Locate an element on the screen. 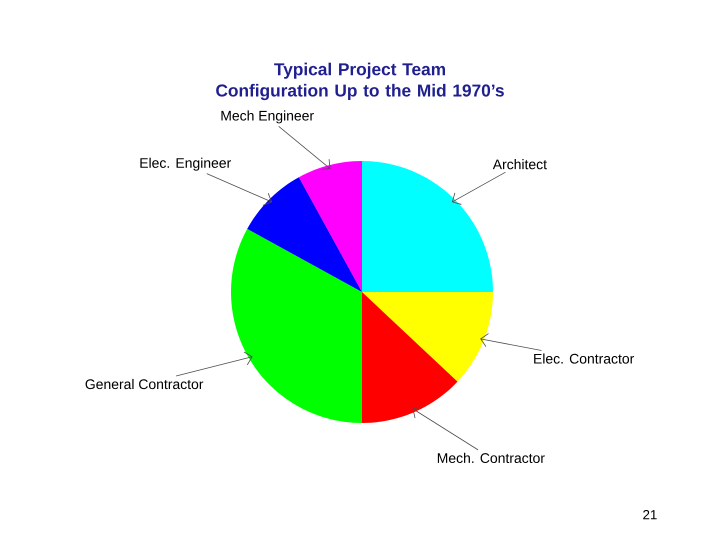 The height and width of the screenshot is (540, 720). slice-label: Mech Engineer is located at coordinates (267, 117).